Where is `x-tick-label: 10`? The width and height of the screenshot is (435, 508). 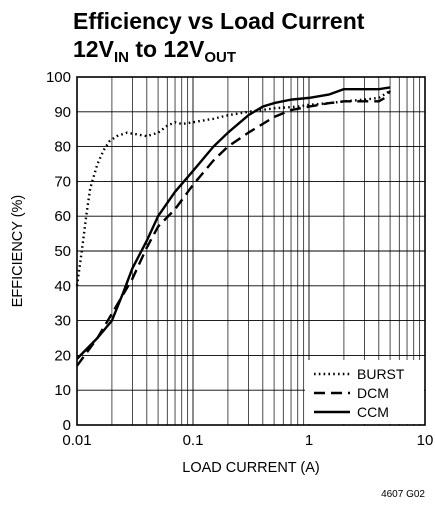 x-tick-label: 10 is located at coordinates (425, 440).